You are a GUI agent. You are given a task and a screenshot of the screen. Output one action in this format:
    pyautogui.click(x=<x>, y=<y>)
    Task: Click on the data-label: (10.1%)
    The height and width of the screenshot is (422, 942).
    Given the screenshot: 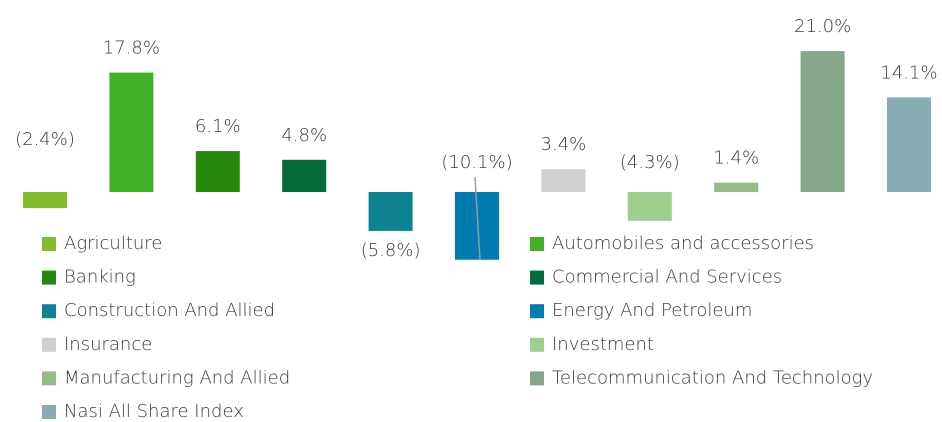 What is the action you would take?
    pyautogui.click(x=476, y=162)
    